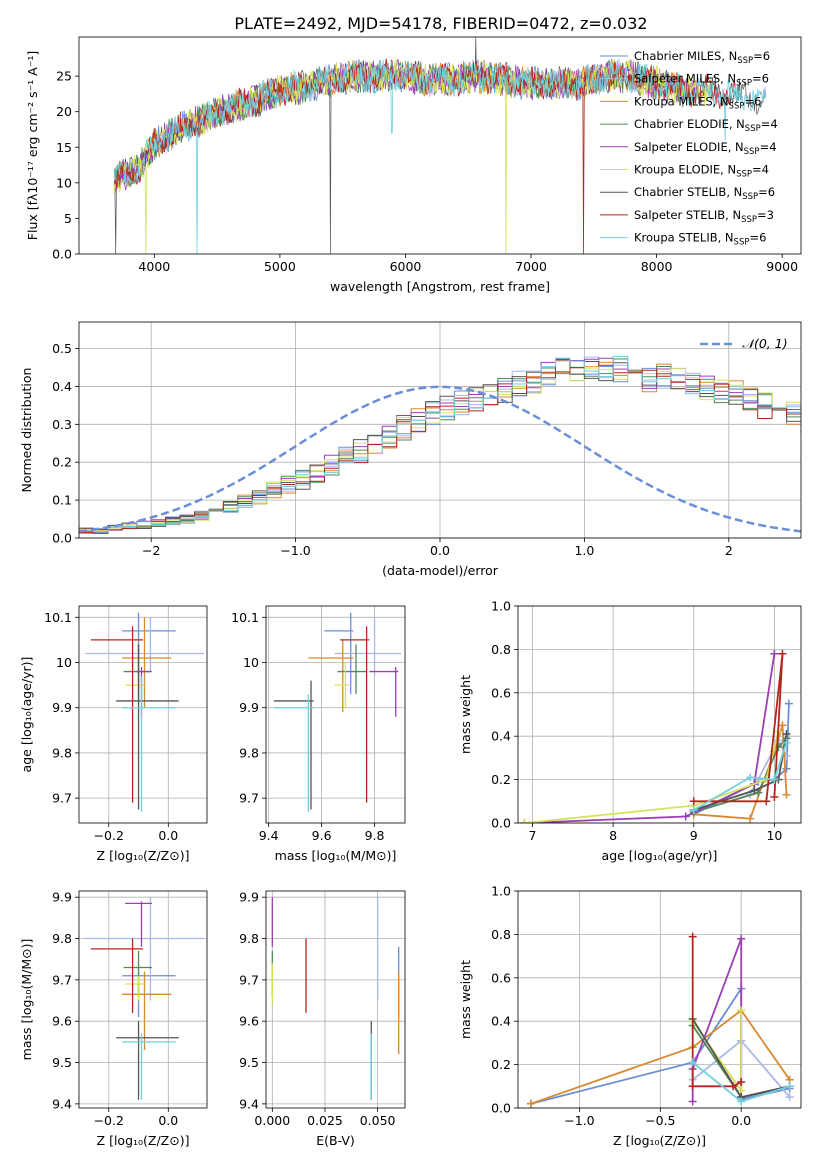  Describe the element at coordinates (765, 343) in the screenshot. I see `legend-entry-normal: 𝒩(0, 1)` at that location.